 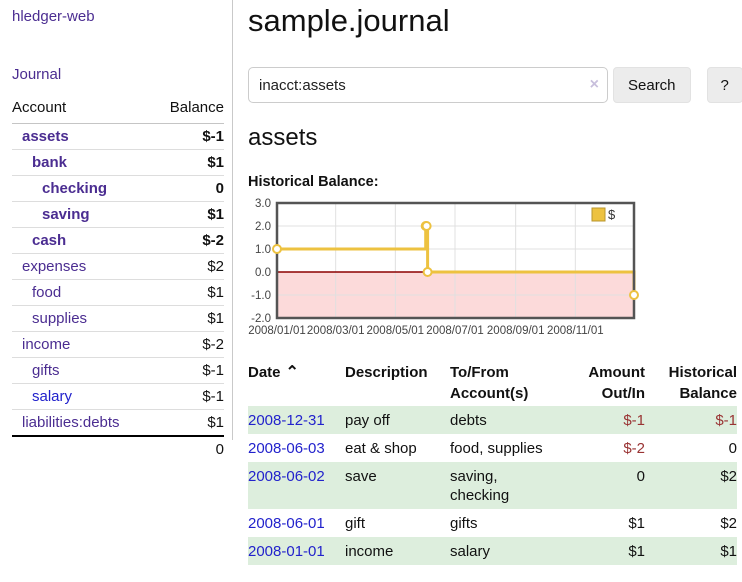 What do you see at coordinates (594, 84) in the screenshot?
I see `clear-search-icon: ×` at bounding box center [594, 84].